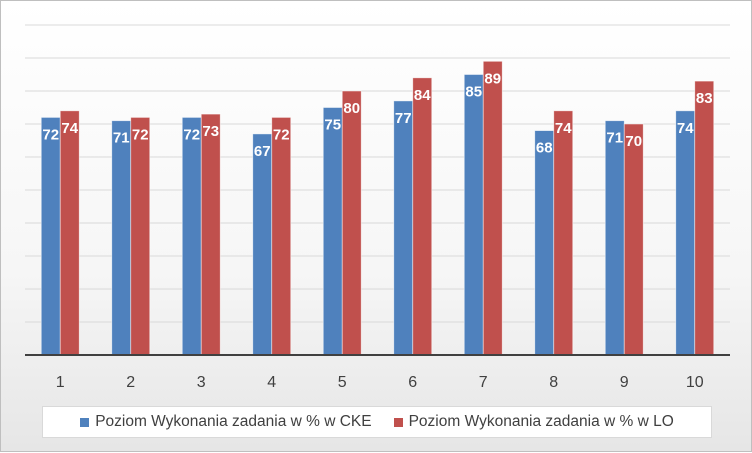  What do you see at coordinates (271, 382) in the screenshot?
I see `x-tick-label: 4` at bounding box center [271, 382].